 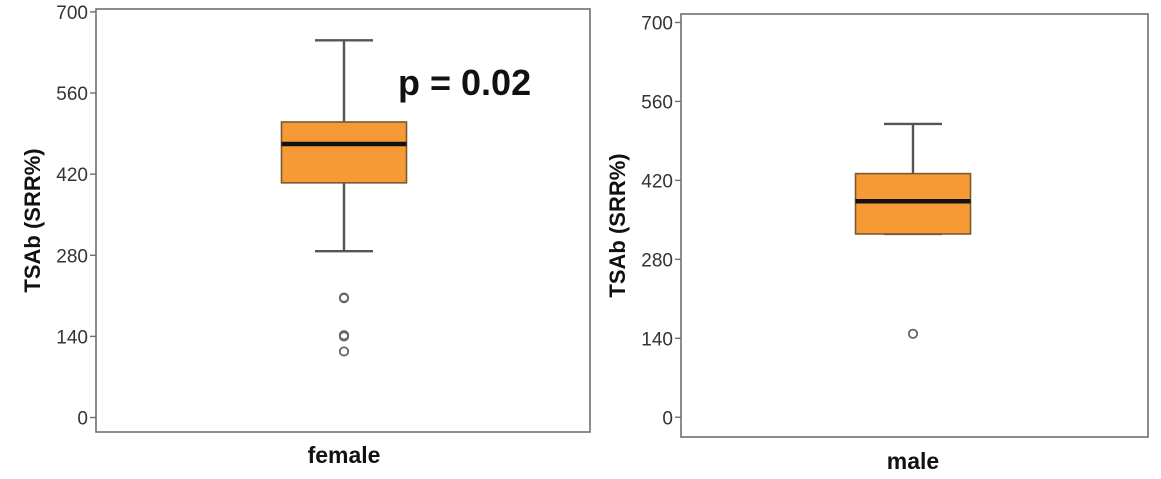 I want to click on x-category-label: female, so click(x=344, y=455).